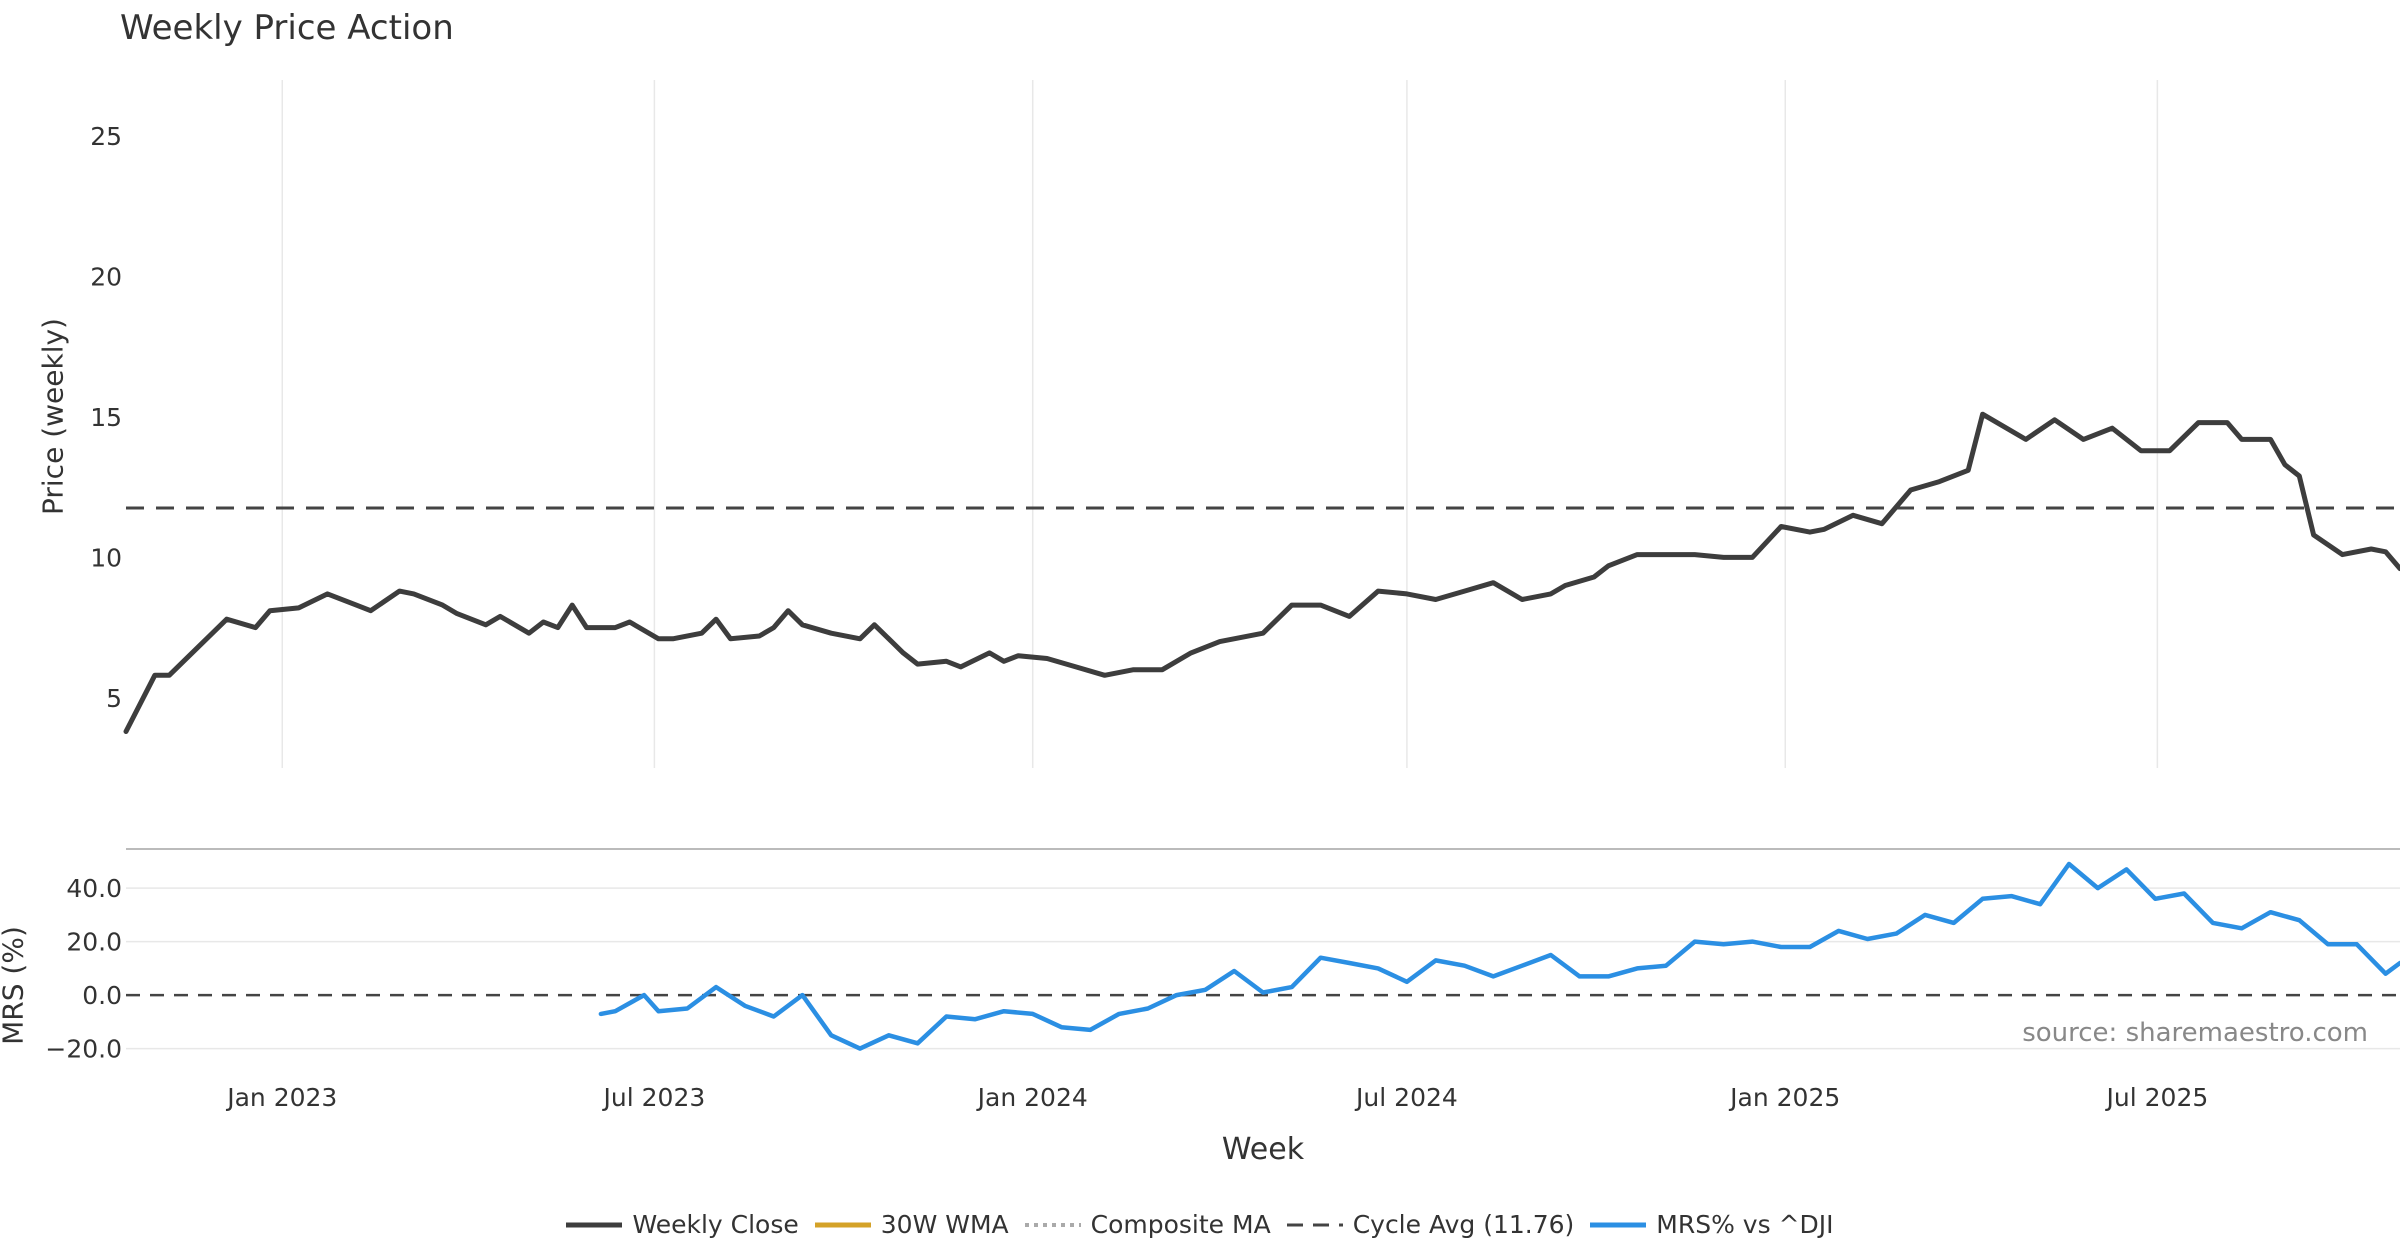 Image resolution: width=2400 pixels, height=1260 pixels. Describe the element at coordinates (106, 417) in the screenshot. I see `price-y-tick-label-2: 15` at that location.